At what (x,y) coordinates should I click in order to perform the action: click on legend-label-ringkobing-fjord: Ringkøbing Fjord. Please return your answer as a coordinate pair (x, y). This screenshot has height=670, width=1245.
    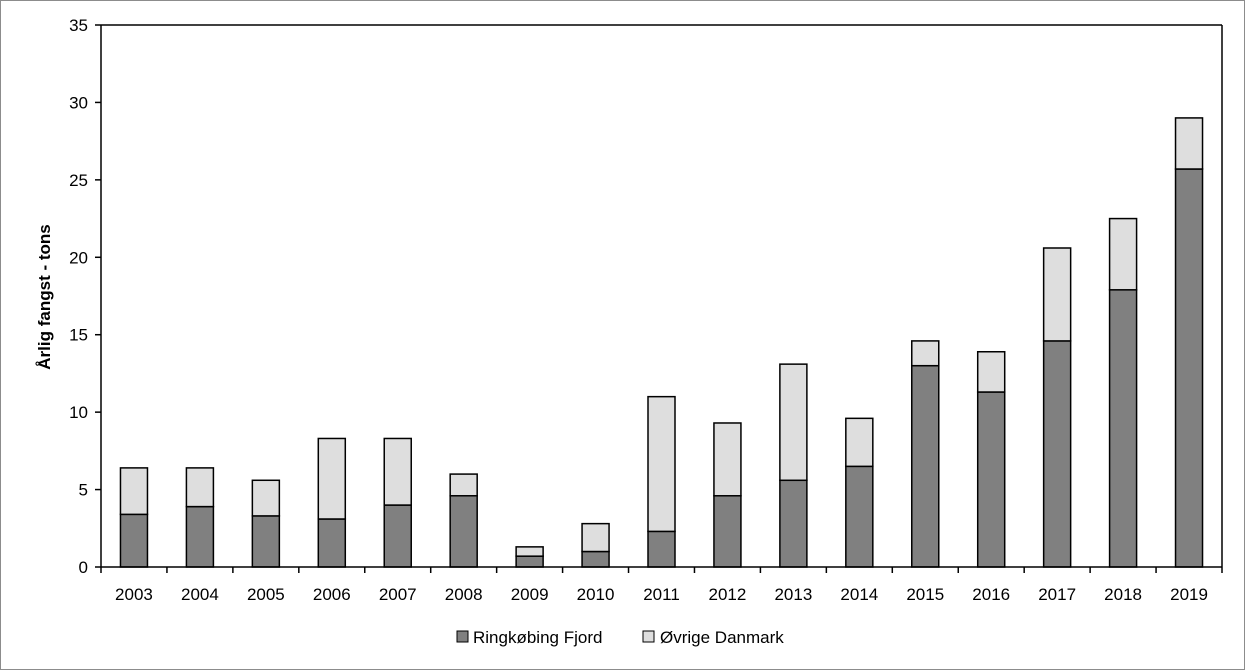
    Looking at the image, I should click on (537, 637).